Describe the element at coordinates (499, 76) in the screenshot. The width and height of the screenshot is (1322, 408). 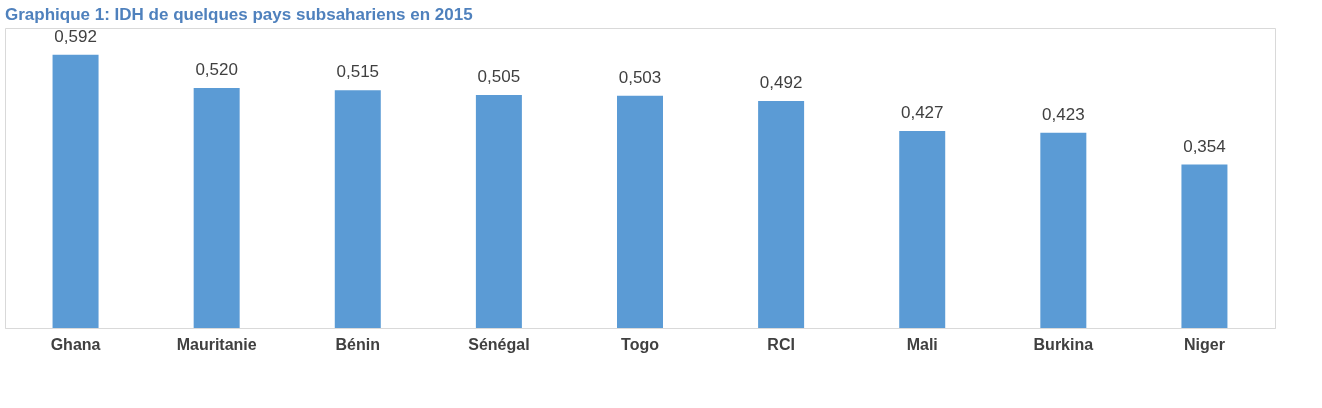
I see `data-label: 0,505` at that location.